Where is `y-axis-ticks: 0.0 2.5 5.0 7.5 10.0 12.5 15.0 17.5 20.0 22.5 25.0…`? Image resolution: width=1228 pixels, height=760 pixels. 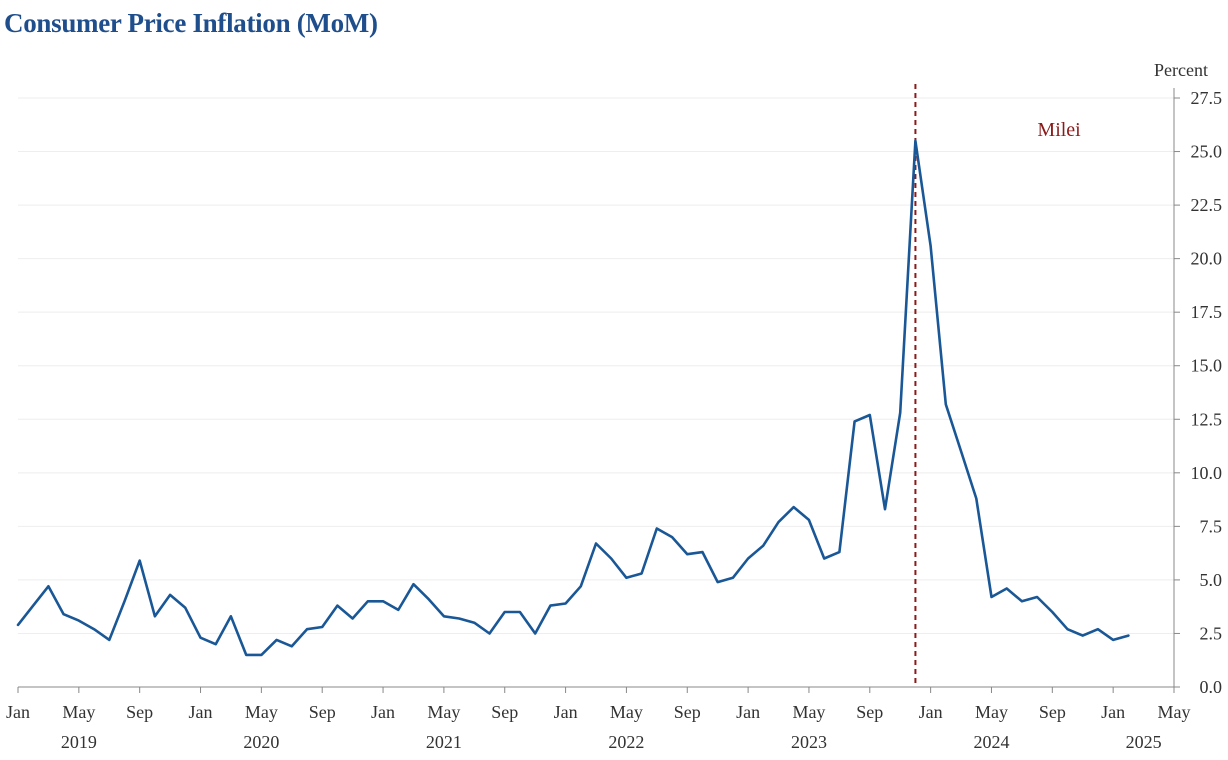 y-axis-ticks: 0.0 2.5 5.0 7.5 10.0 12.5 15.0 17.5 20.0 22.5 25.0… is located at coordinates (1198, 392).